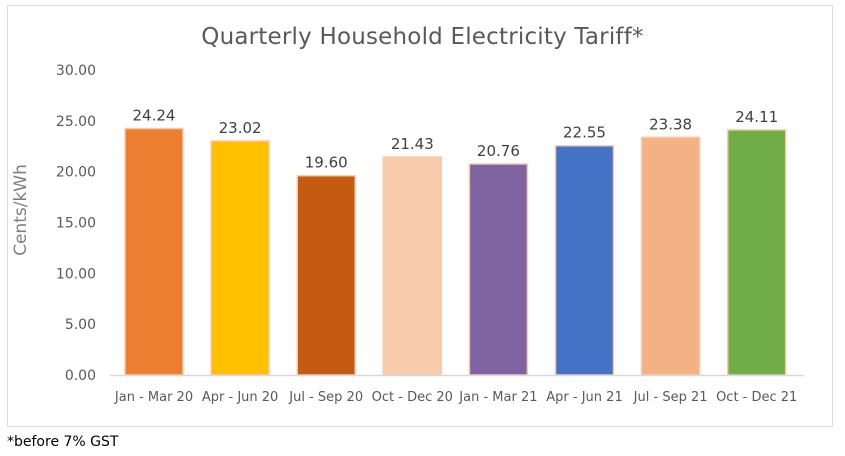 The height and width of the screenshot is (456, 845). Describe the element at coordinates (756, 397) in the screenshot. I see `x-tick-label: Oct - Dec 21` at that location.